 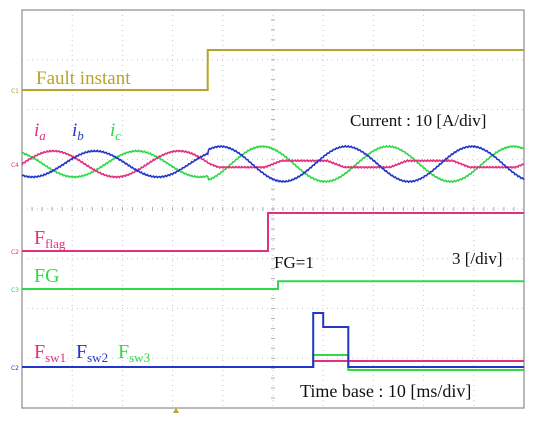 What do you see at coordinates (15, 230) in the screenshot?
I see `channel-markers: C1 C4 C2 C3 C2` at bounding box center [15, 230].